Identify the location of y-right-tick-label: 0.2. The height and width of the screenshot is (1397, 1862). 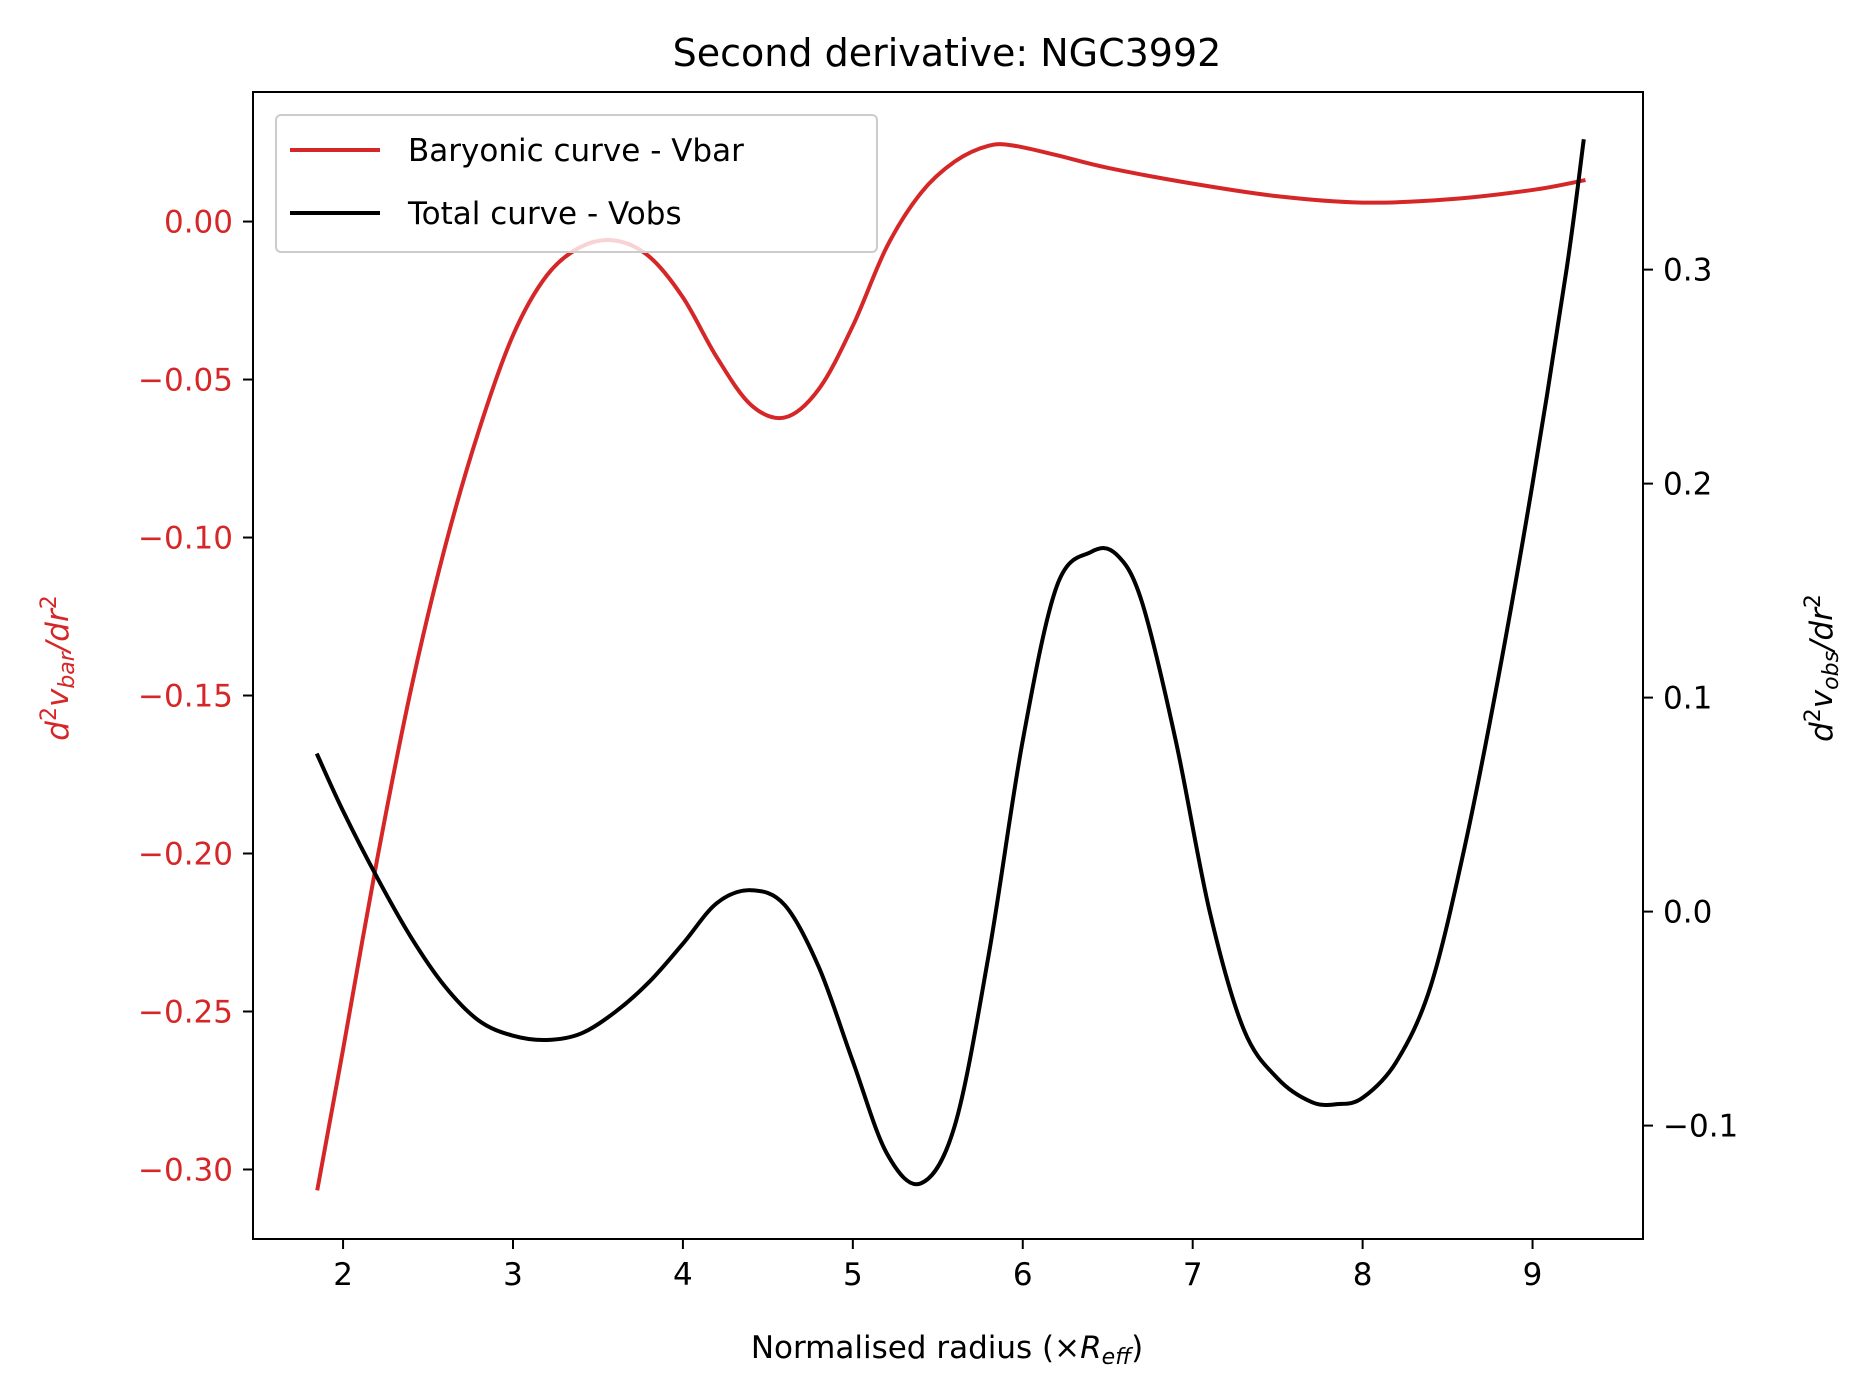
(1687, 485).